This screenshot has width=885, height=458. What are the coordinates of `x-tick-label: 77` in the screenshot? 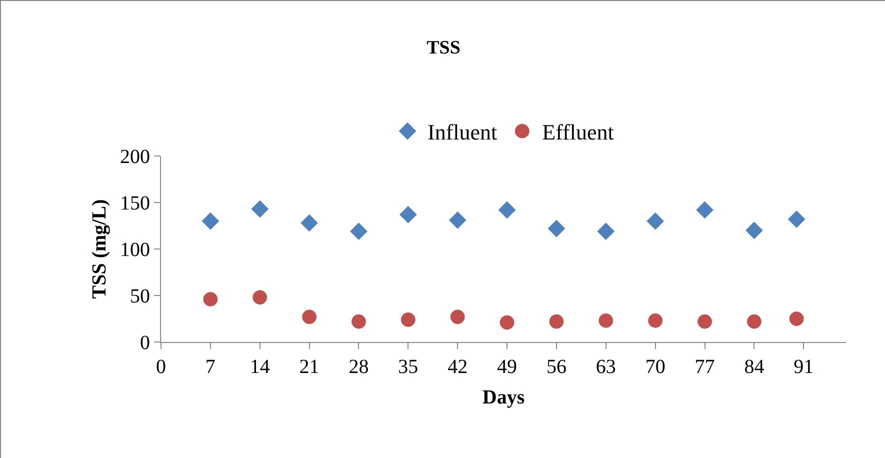 It's located at (704, 367).